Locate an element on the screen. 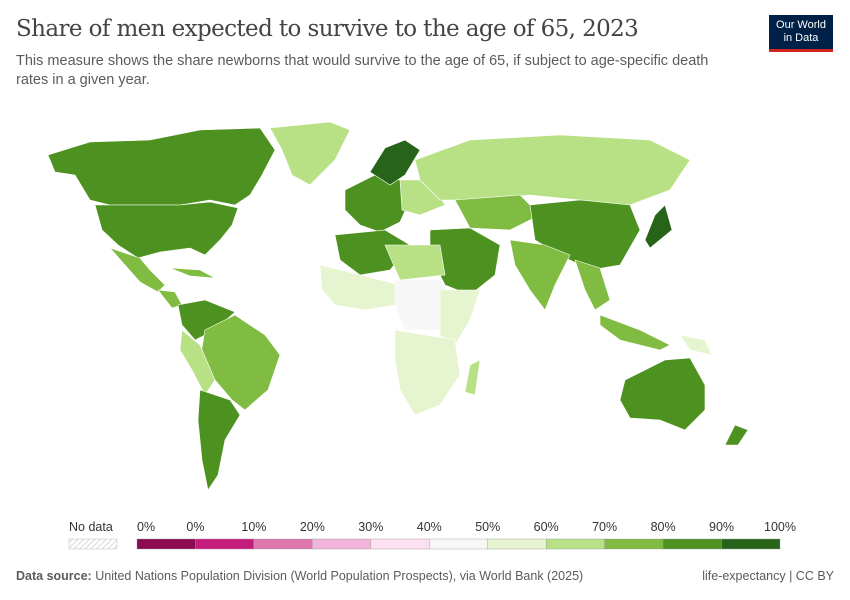 This screenshot has width=850, height=600. legend-tick-label: 80% is located at coordinates (663, 527).